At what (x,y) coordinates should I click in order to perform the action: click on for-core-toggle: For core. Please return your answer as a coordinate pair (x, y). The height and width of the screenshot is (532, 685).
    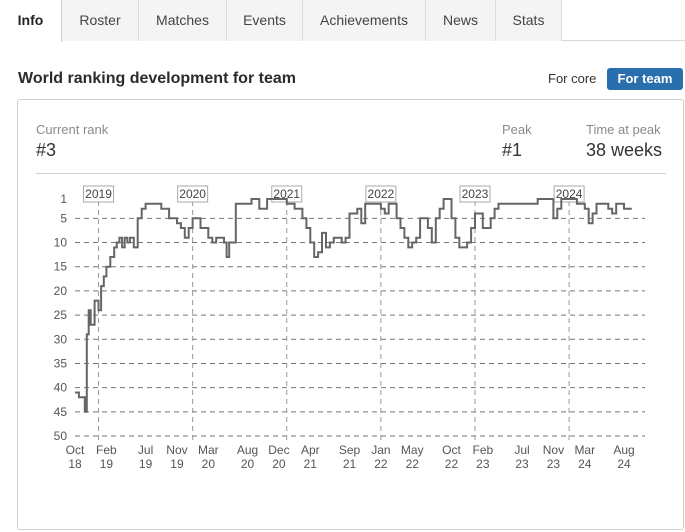
    Looking at the image, I should click on (572, 78).